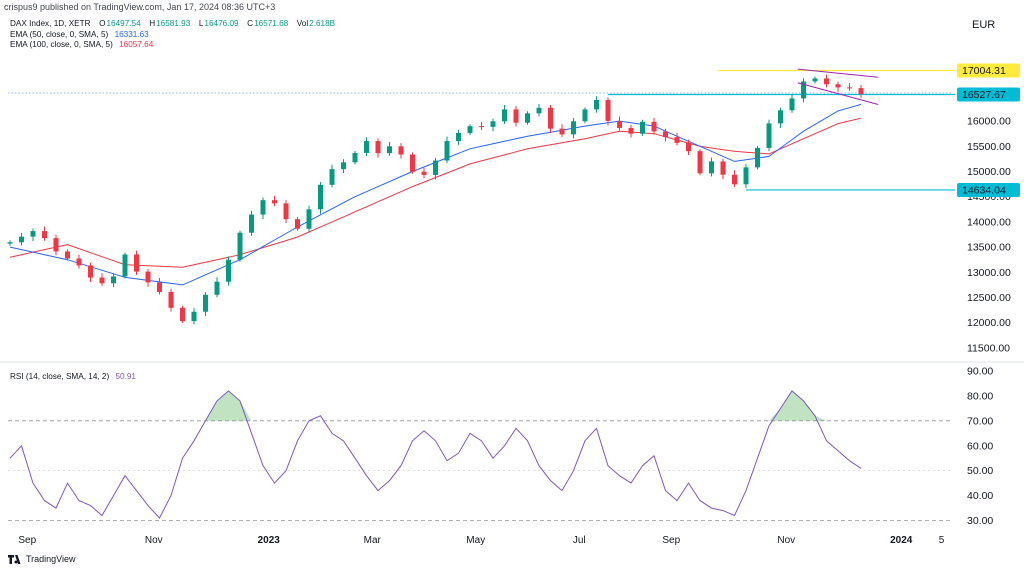 The image size is (1024, 570). What do you see at coordinates (989, 248) in the screenshot?
I see `price-axis-tick-label: 13500.00` at bounding box center [989, 248].